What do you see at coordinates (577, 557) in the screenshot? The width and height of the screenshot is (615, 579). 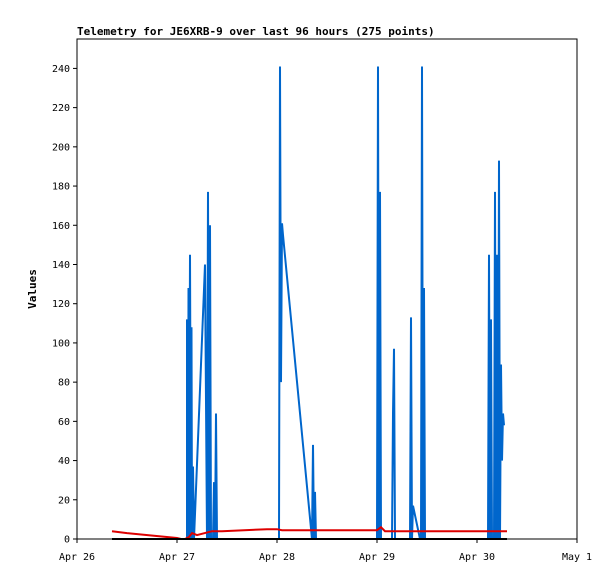 I see `x-tick-label: May 1` at bounding box center [577, 557].